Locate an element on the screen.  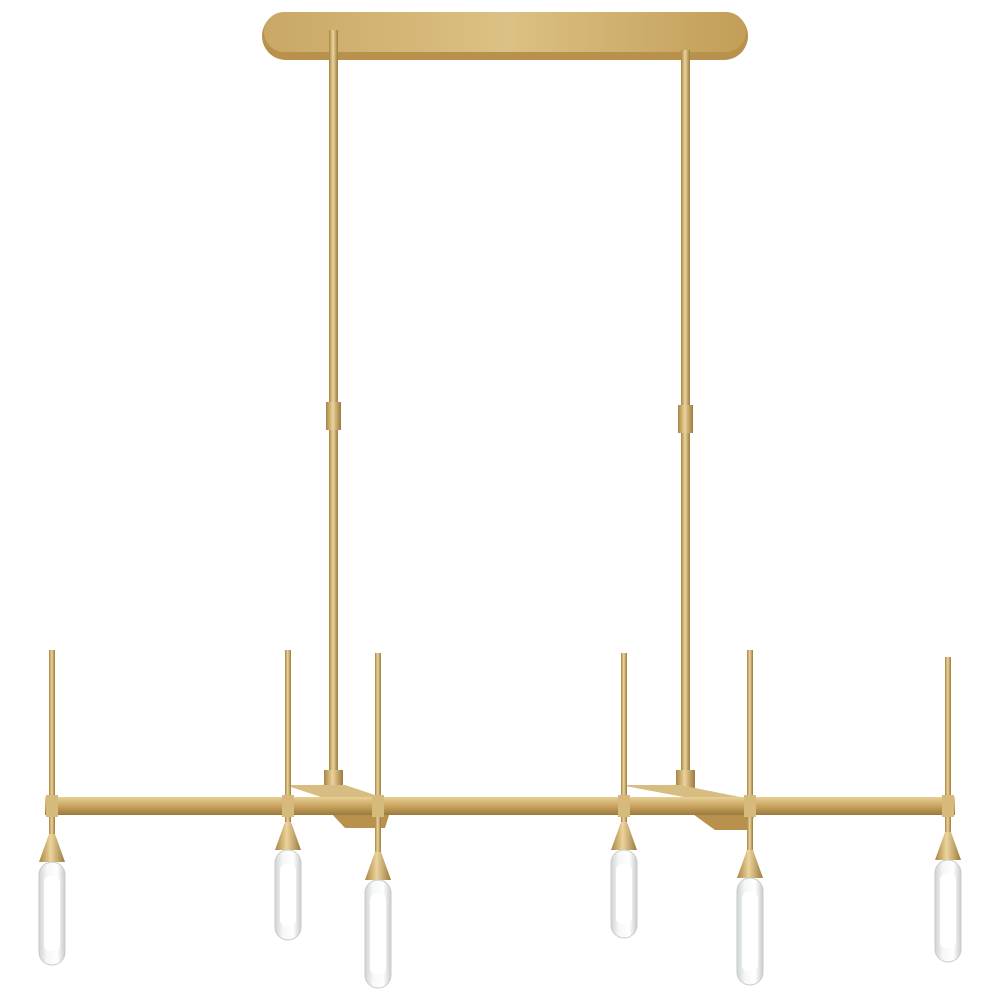
main-bar is located at coordinates (500, 806).